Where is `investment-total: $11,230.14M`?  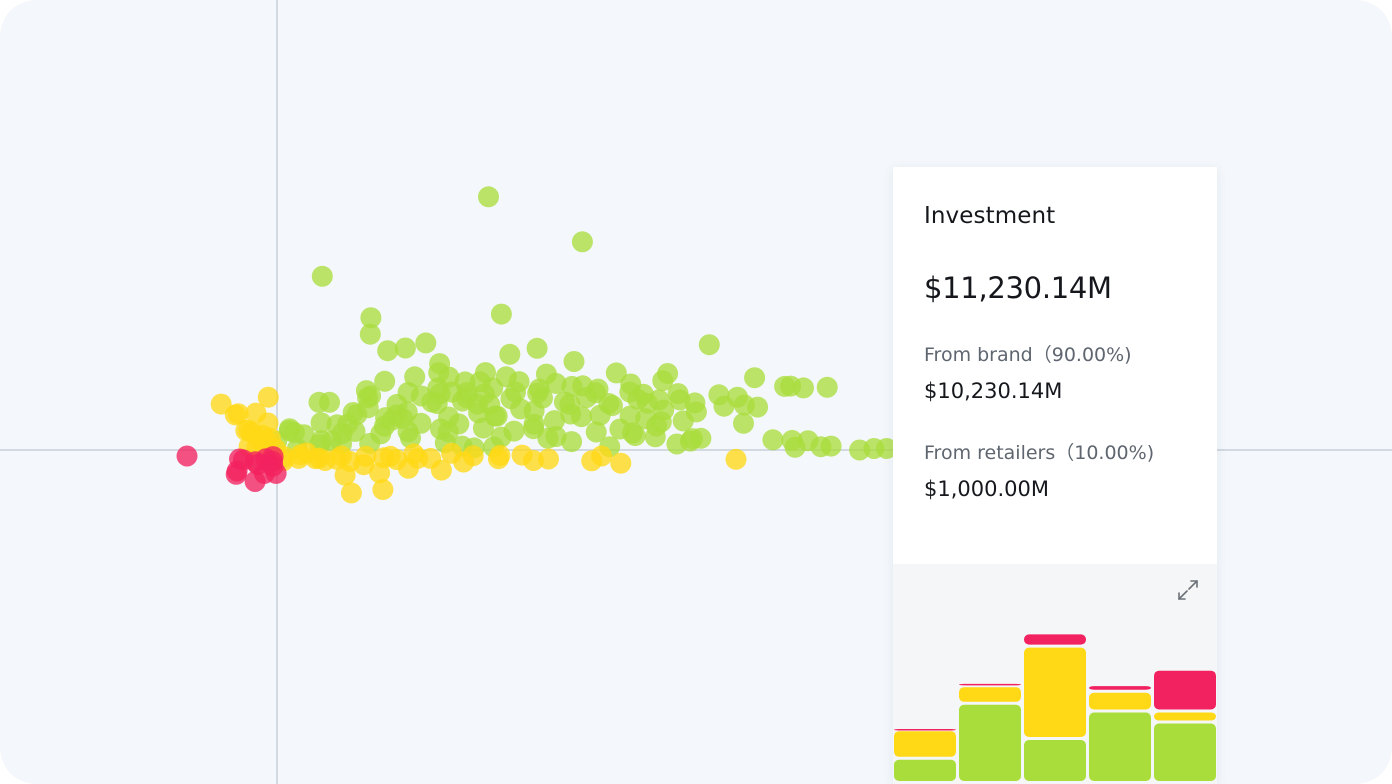 investment-total: $11,230.14M is located at coordinates (1018, 288).